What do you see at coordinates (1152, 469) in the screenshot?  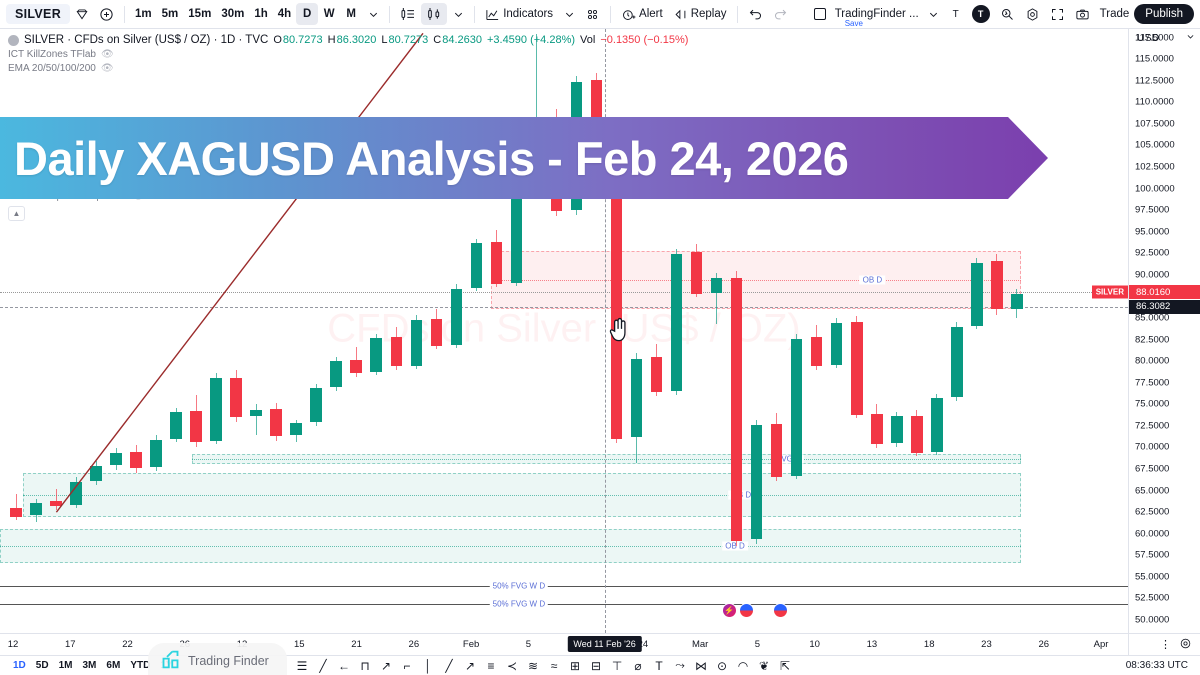 I see `price-tick: 67.5000` at bounding box center [1152, 469].